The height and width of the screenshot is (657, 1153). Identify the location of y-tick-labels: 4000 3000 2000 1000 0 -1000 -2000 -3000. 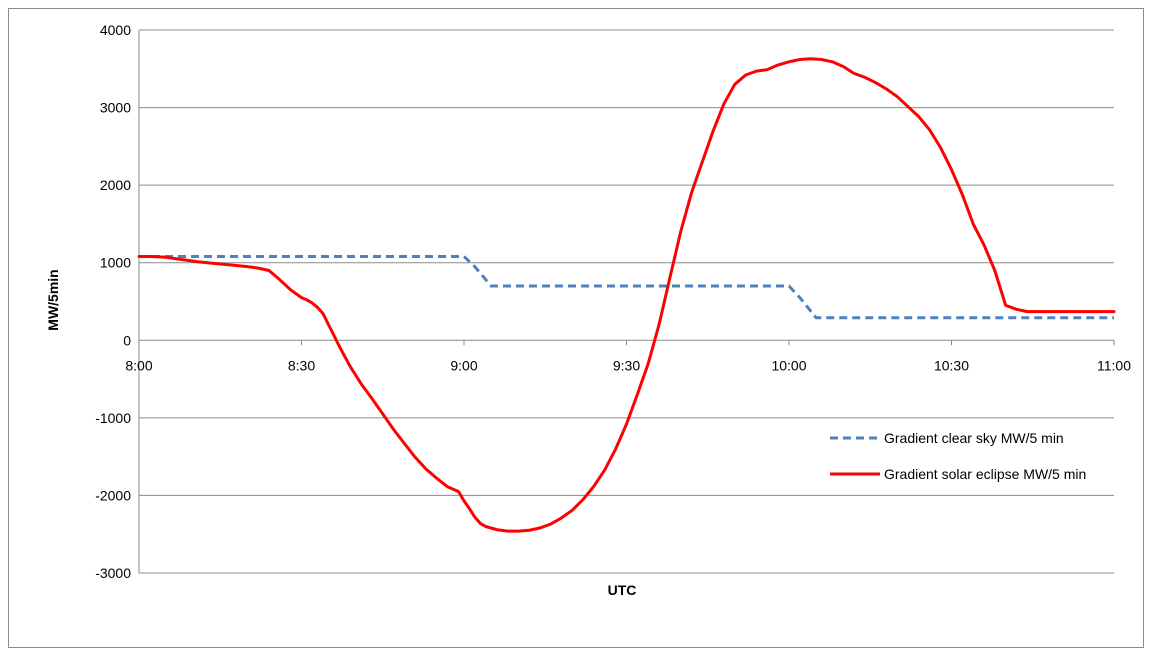
(113, 301).